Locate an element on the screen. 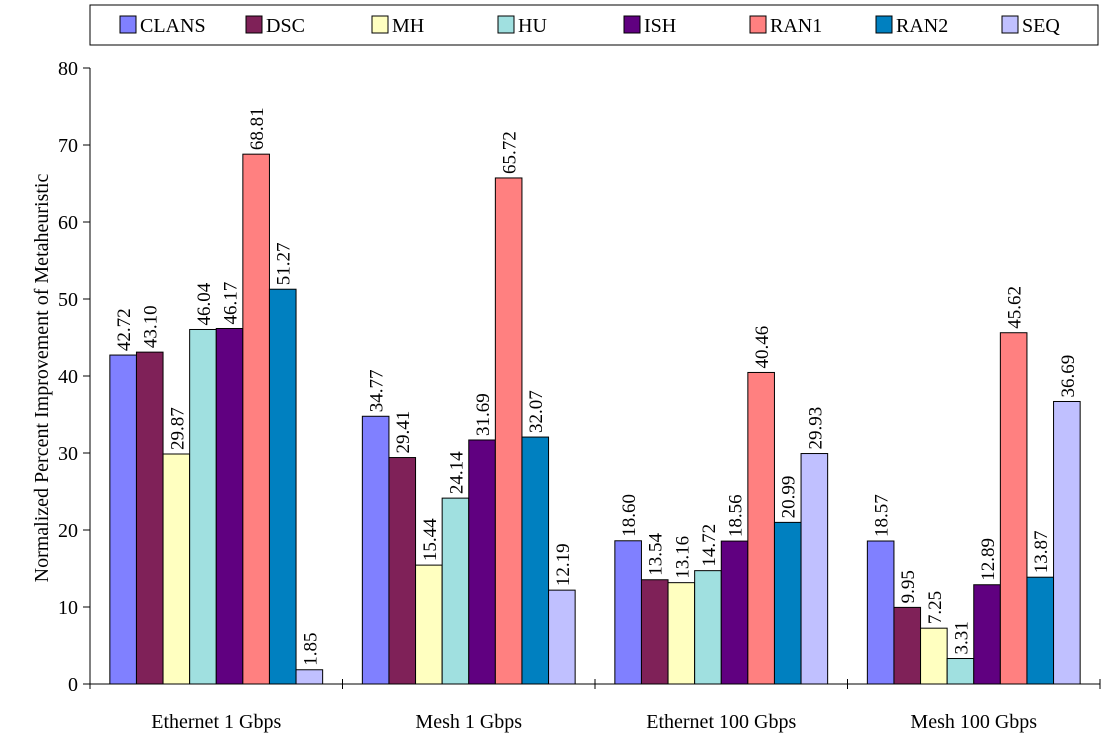 The width and height of the screenshot is (1102, 738). y-tick-label: 80 is located at coordinates (68, 69).